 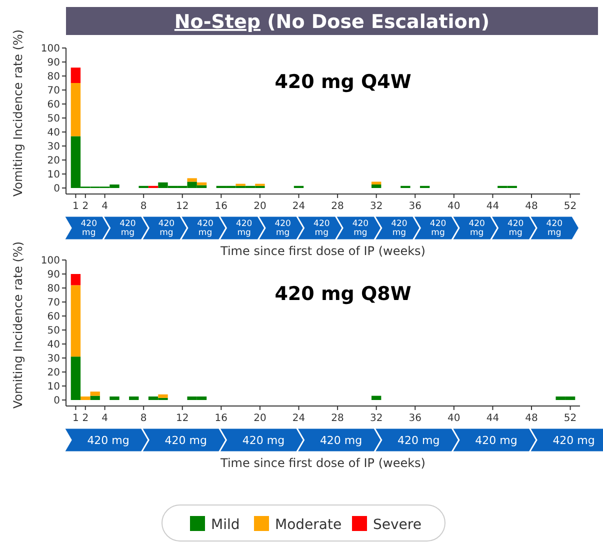 What do you see at coordinates (397, 525) in the screenshot?
I see `legend-label: Severe` at bounding box center [397, 525].